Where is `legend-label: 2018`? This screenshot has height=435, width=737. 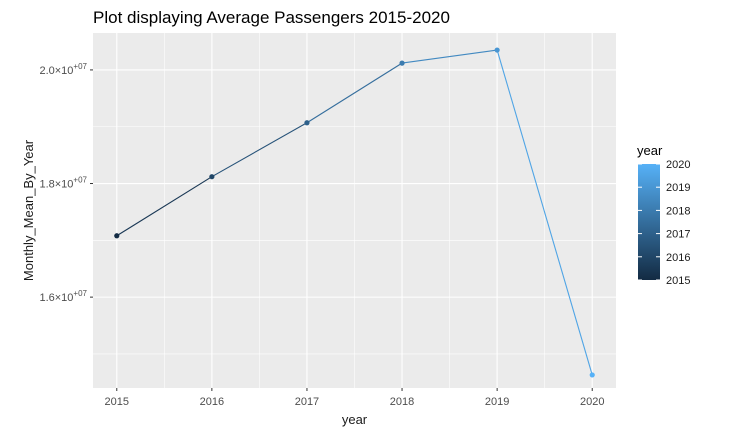
legend-label: 2018 is located at coordinates (678, 211).